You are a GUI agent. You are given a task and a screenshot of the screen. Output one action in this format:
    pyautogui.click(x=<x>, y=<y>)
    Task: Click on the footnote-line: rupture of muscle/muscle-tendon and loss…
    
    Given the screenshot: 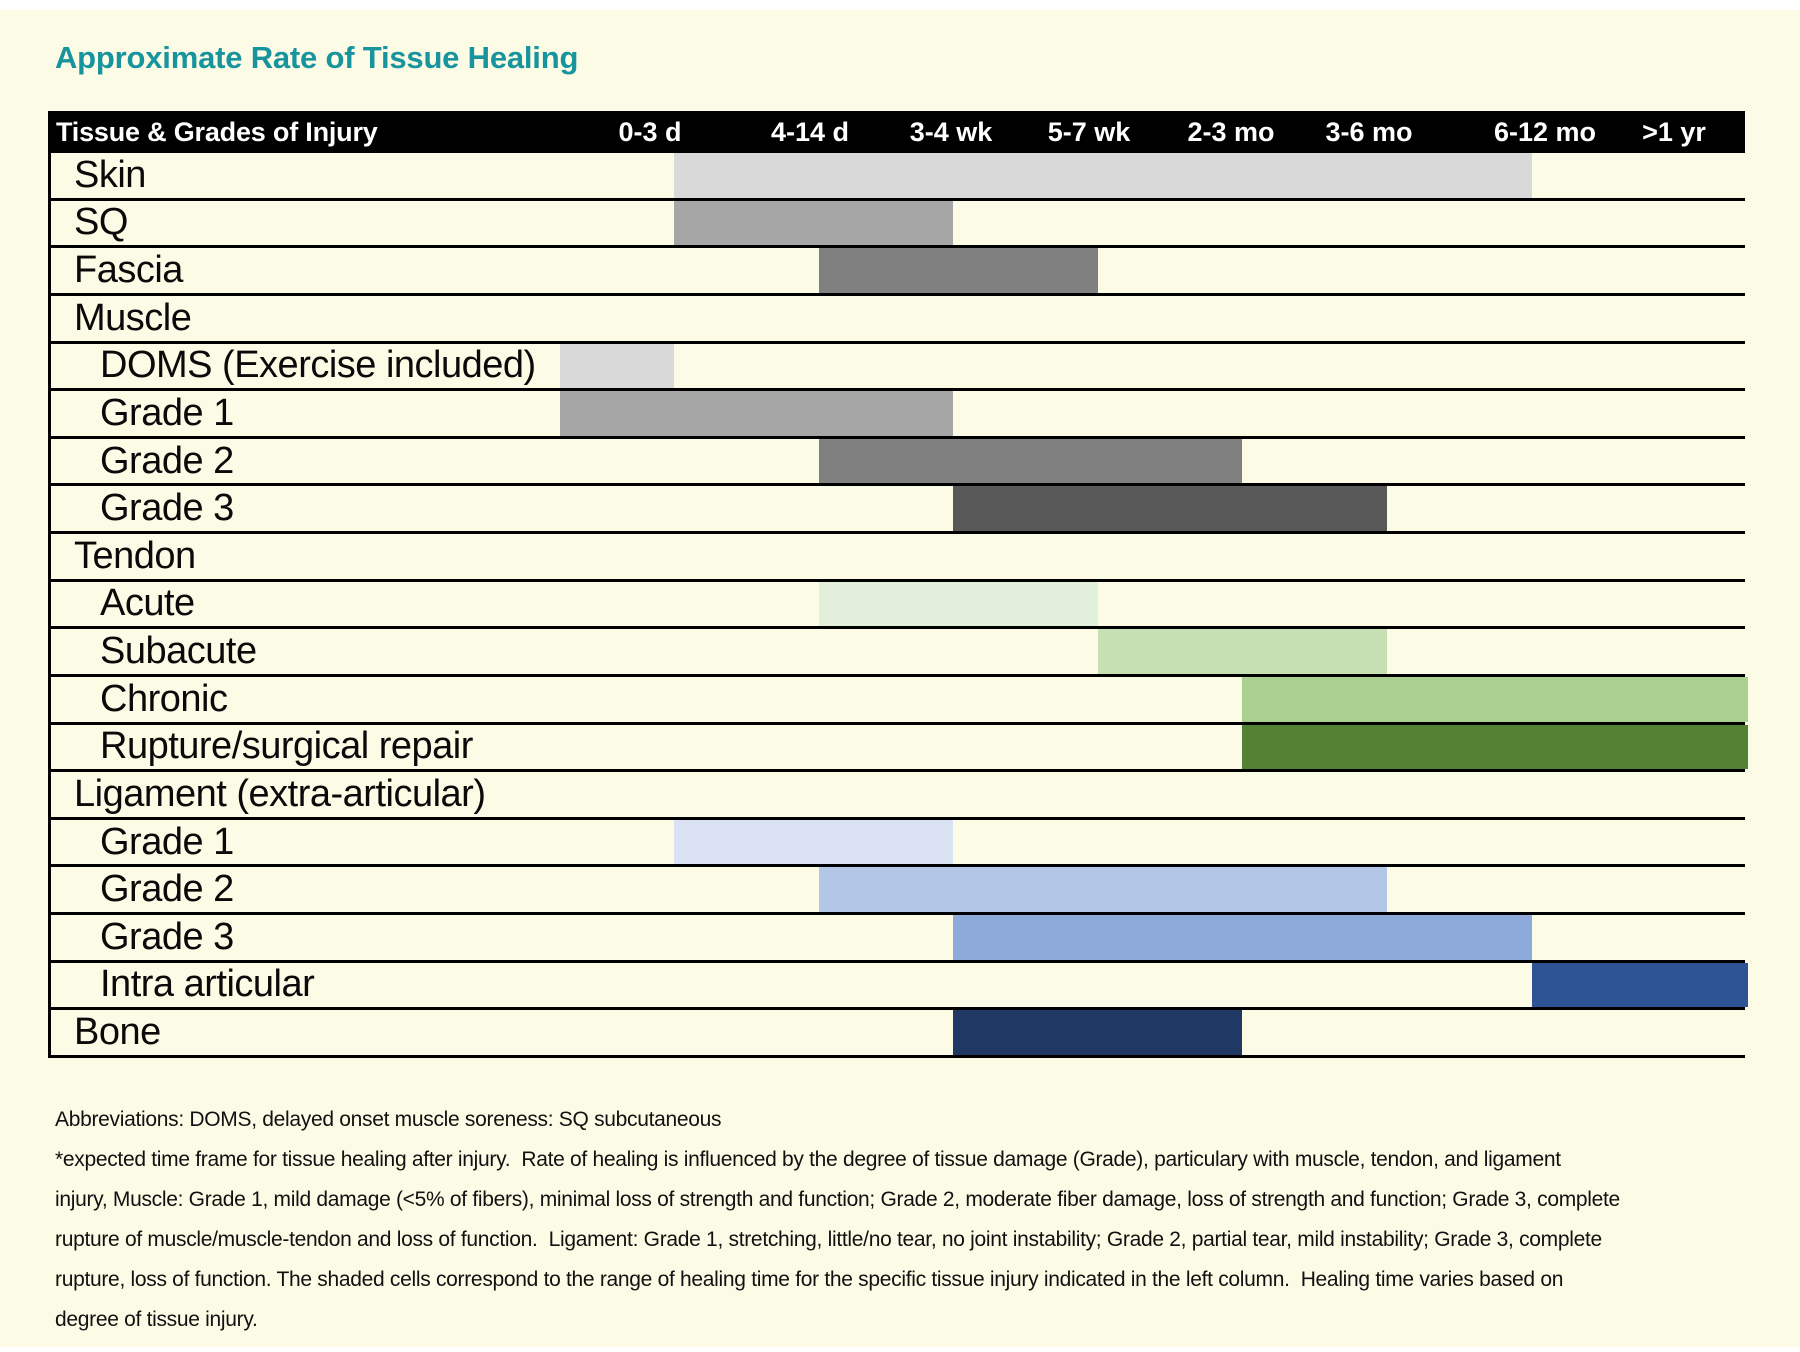 What is the action you would take?
    pyautogui.click(x=828, y=1239)
    